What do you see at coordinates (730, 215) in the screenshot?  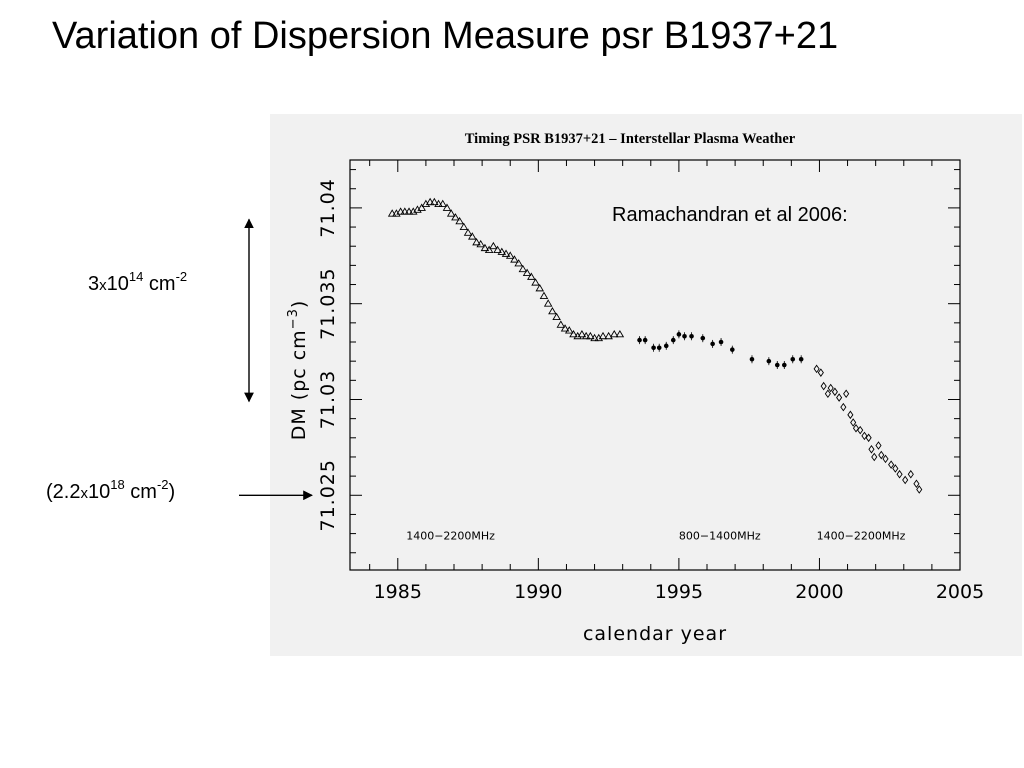 I see `citation-label: Ramachandran et al 2006:` at bounding box center [730, 215].